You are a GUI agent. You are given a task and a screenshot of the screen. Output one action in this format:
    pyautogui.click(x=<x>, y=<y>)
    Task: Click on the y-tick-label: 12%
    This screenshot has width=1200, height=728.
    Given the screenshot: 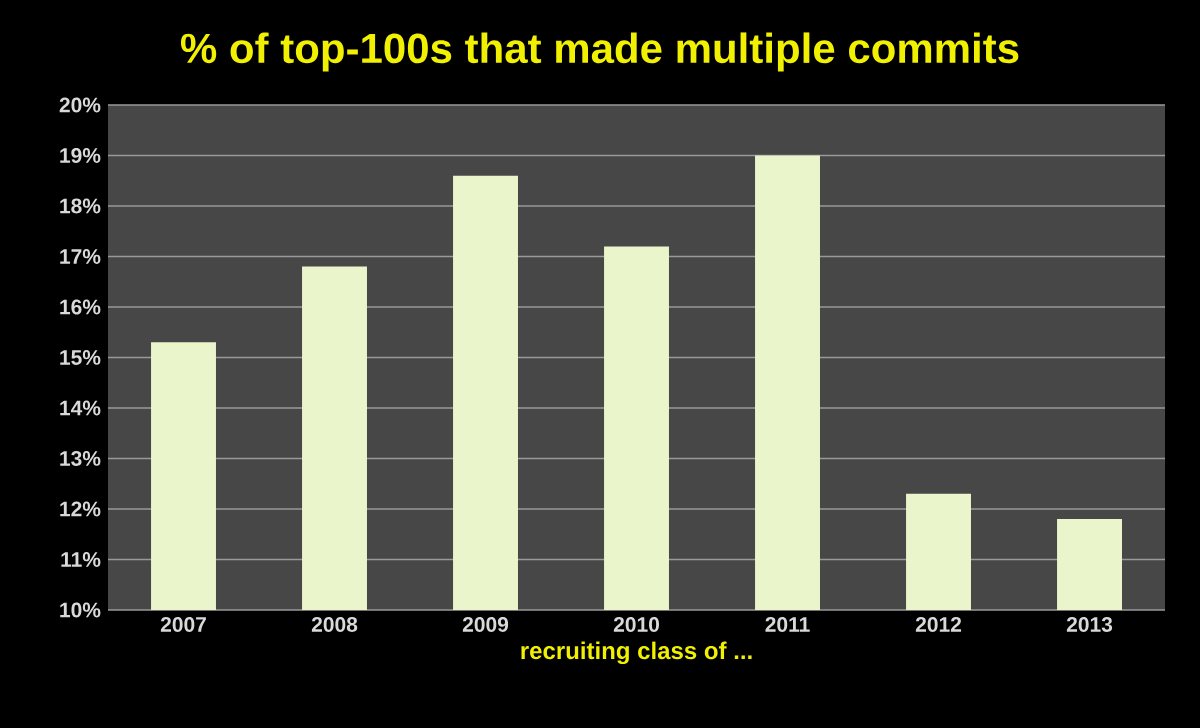 What is the action you would take?
    pyautogui.click(x=80, y=509)
    